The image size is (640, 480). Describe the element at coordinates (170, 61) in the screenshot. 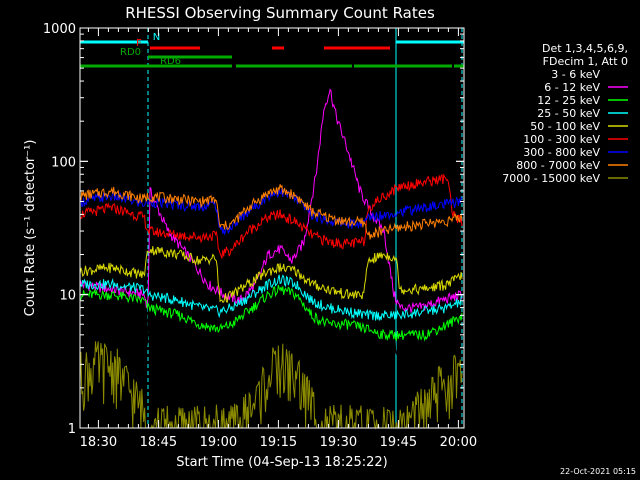

I see `flag-label: RD6` at that location.